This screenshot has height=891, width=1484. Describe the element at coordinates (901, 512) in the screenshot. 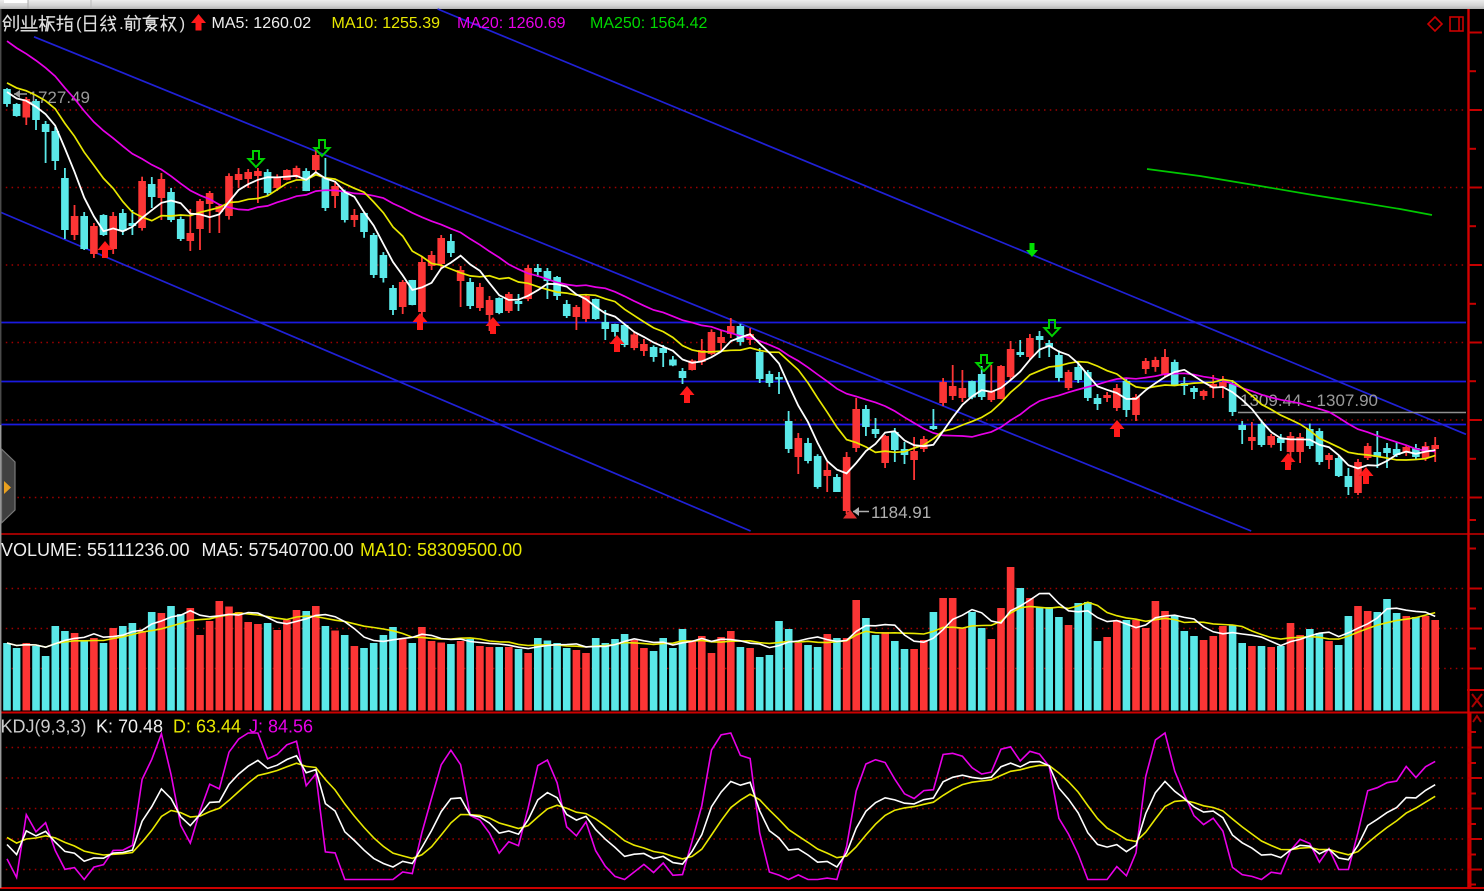

I see `svg-text: 1184.91` at that location.